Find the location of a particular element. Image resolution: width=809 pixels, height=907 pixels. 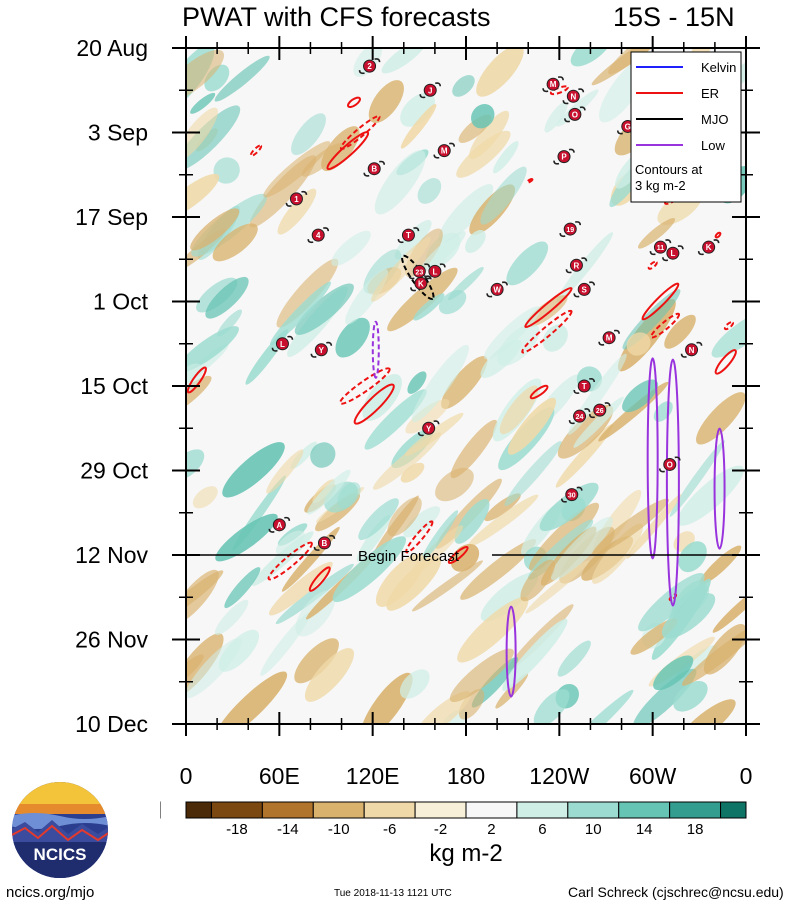

y-tick-label: 15 Oct is located at coordinates (114, 386).